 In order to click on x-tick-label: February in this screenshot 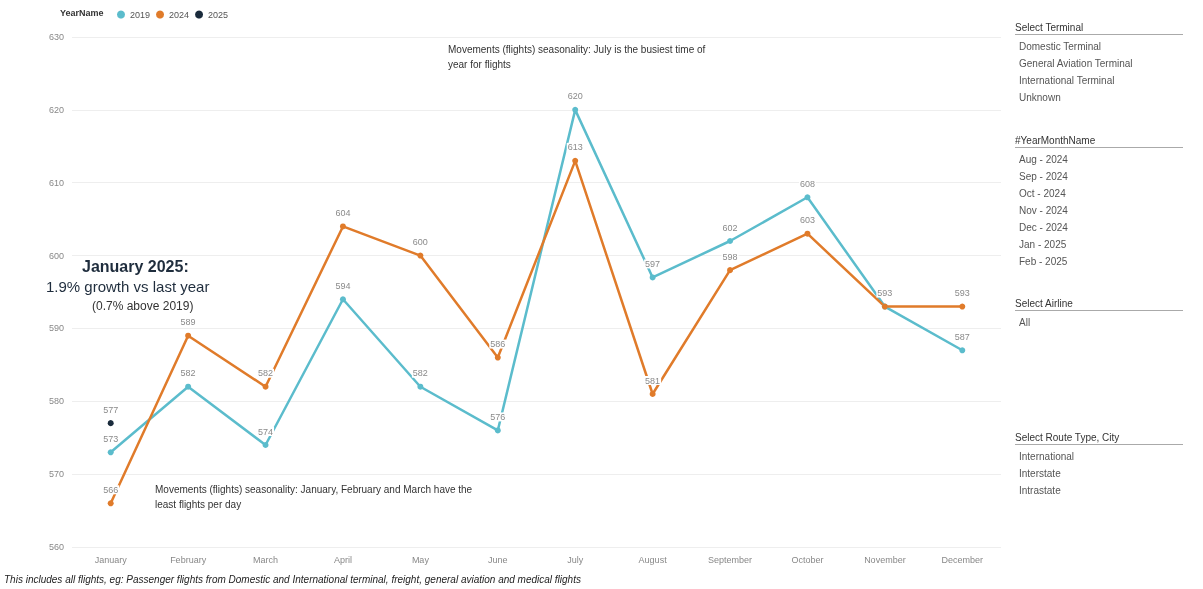, I will do `click(188, 559)`.